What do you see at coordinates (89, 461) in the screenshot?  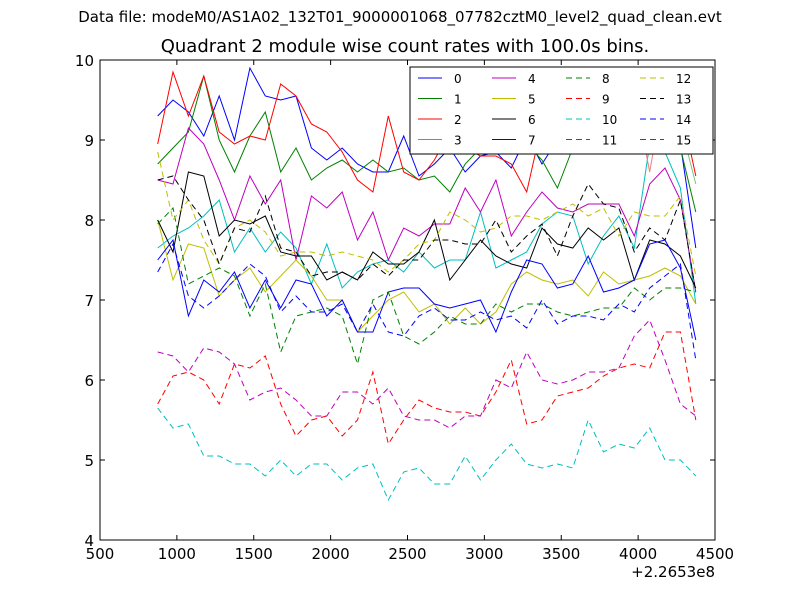 I see `y-tick-label: 5` at bounding box center [89, 461].